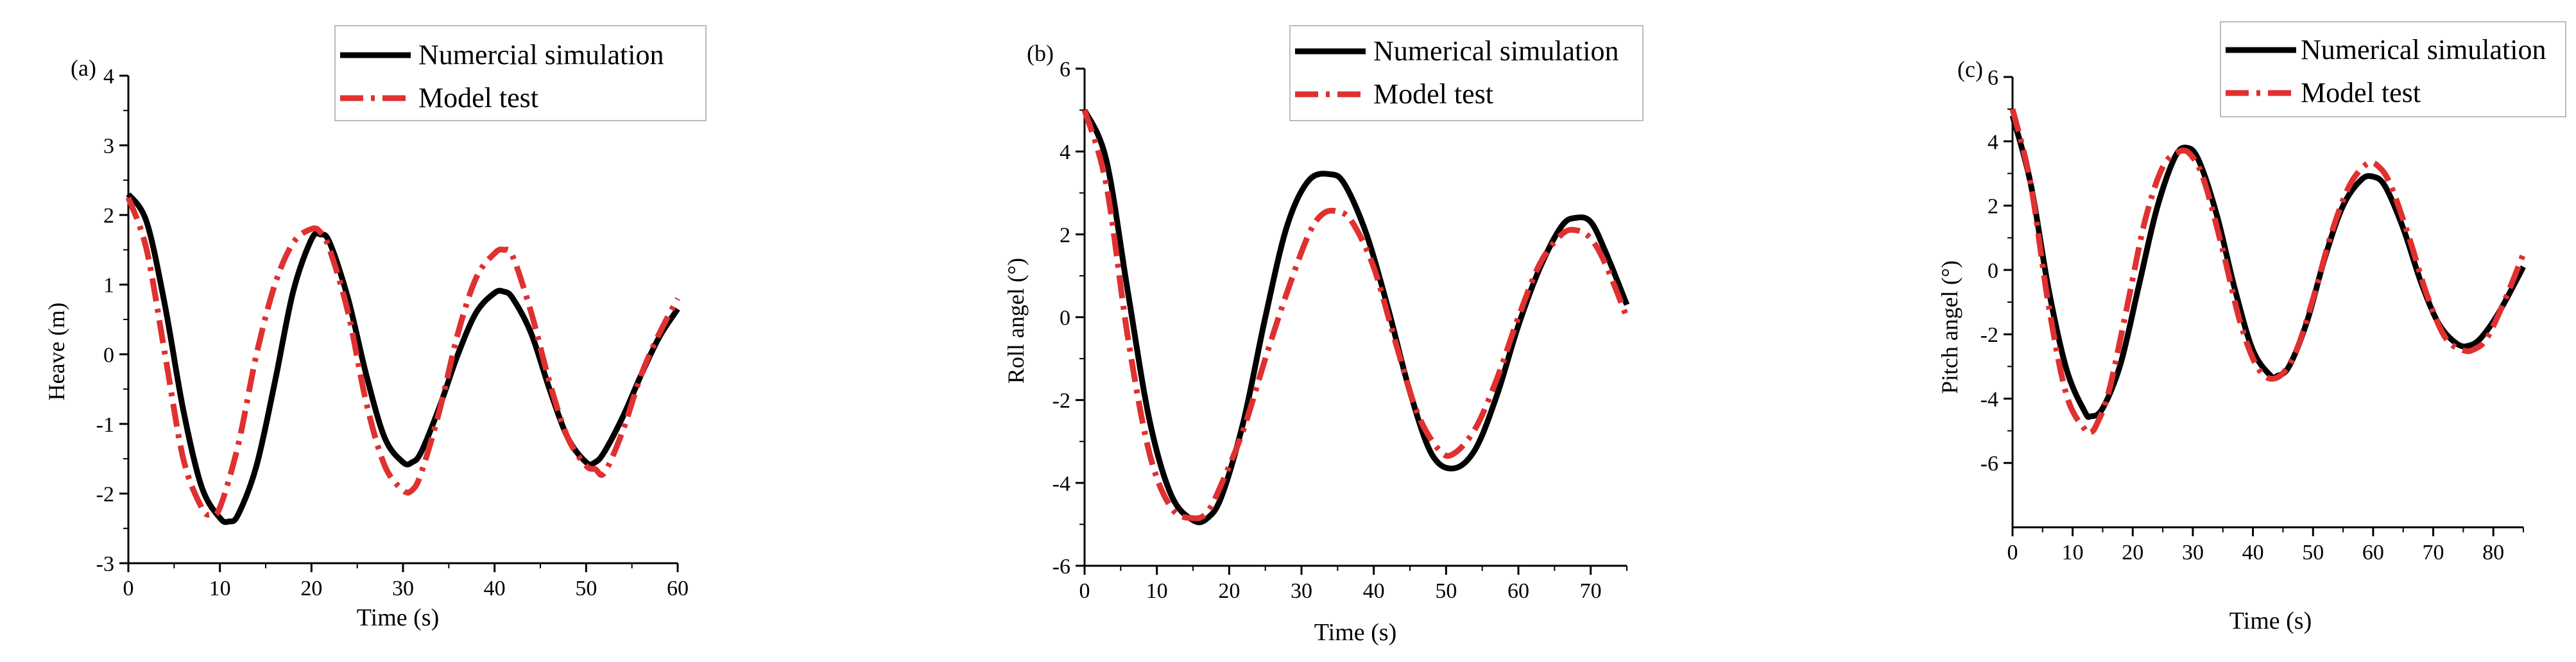 Image resolution: width=2576 pixels, height=662 pixels. I want to click on y-tick-label: 1, so click(108, 286).